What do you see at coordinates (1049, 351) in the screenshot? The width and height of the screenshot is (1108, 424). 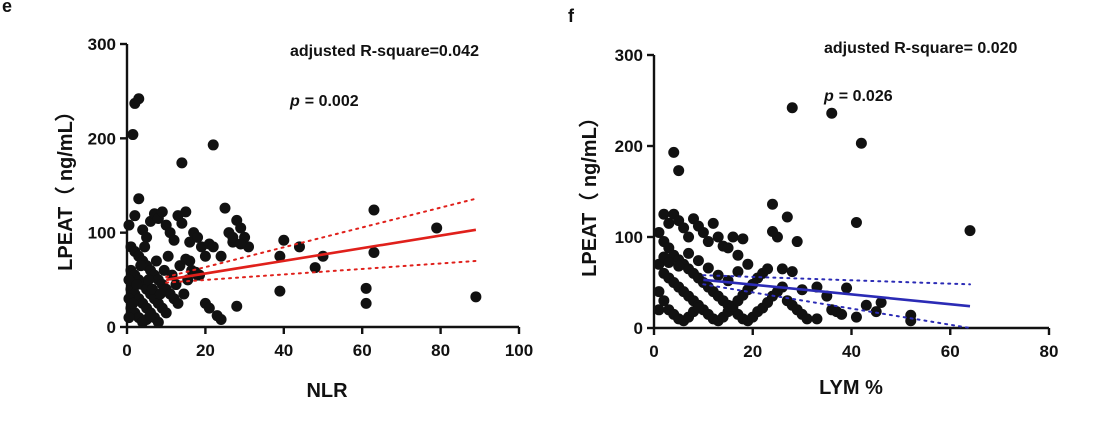 I see `x-tick-label-f: 80` at bounding box center [1049, 351].